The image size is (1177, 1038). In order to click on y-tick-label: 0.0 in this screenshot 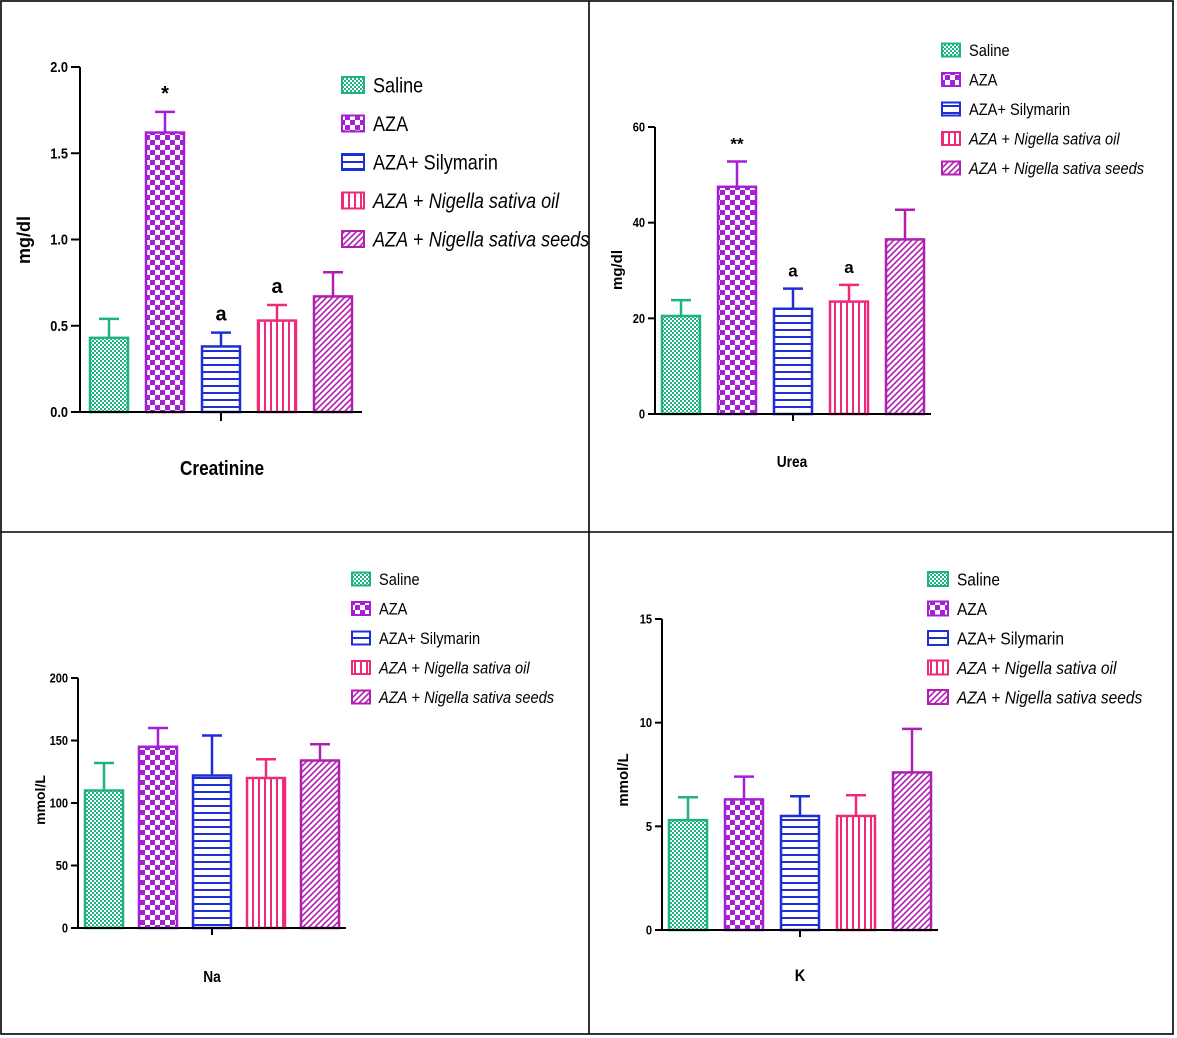, I will do `click(59, 411)`.